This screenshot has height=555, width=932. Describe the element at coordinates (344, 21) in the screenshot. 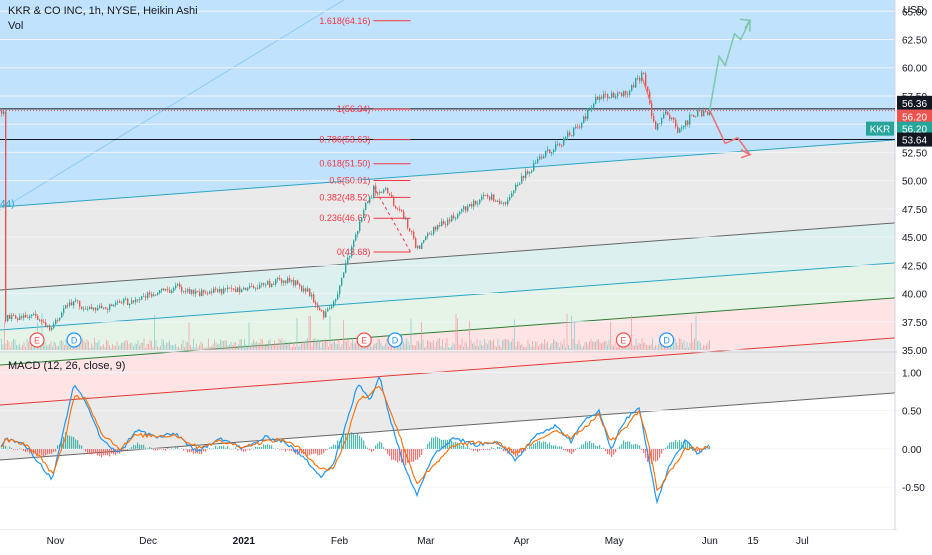

I see `fib-level-label-0: 1.618(64.16)` at that location.